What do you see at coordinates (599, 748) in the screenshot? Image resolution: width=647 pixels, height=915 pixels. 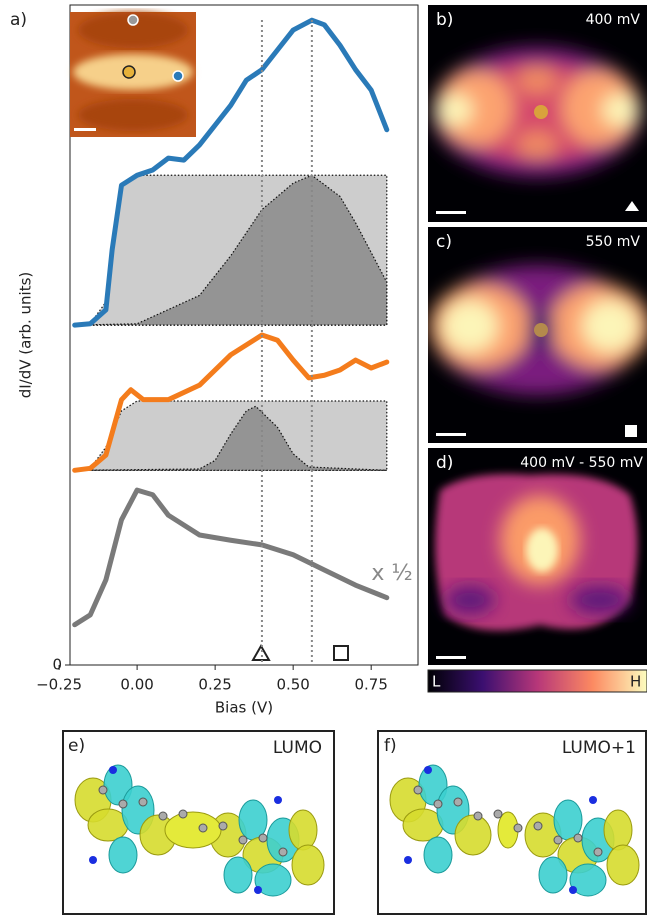 I see `orbital-label: LUMO+1` at bounding box center [599, 748].